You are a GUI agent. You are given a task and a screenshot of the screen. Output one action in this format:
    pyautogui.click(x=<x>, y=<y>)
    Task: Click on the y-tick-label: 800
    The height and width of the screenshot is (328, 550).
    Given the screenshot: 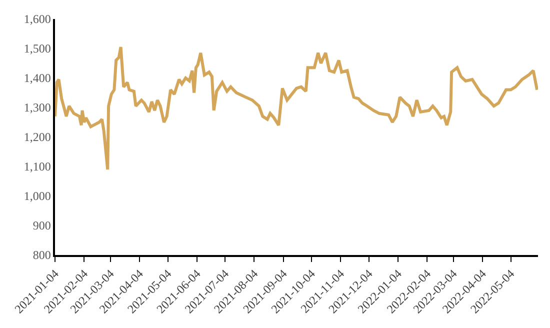 What is the action you would take?
    pyautogui.click(x=41, y=255)
    